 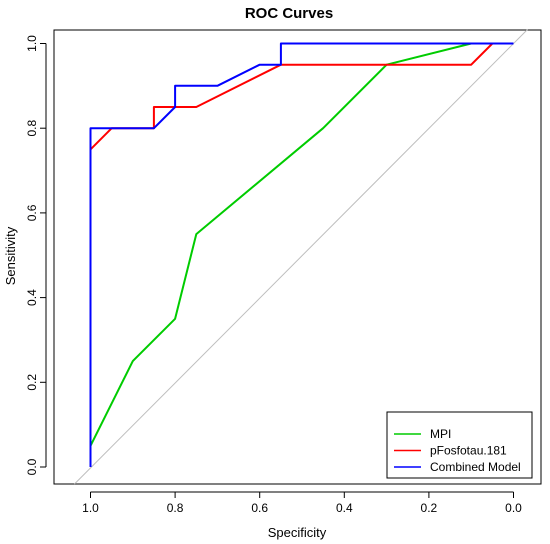 I want to click on x-tick-label: 0.4, so click(x=344, y=508).